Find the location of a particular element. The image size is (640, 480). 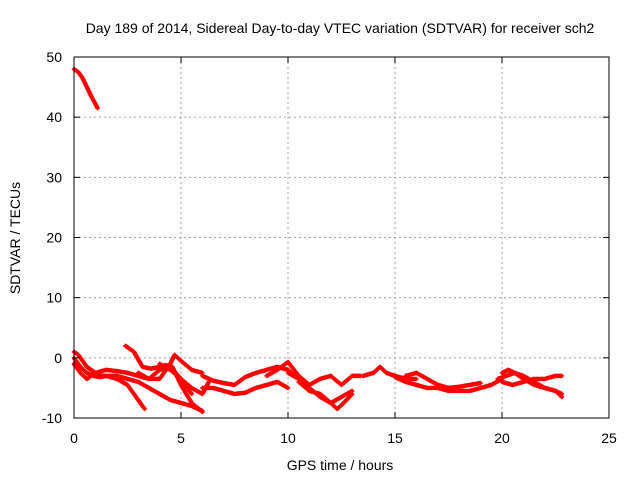

series-arc-h is located at coordinates (245, 388).